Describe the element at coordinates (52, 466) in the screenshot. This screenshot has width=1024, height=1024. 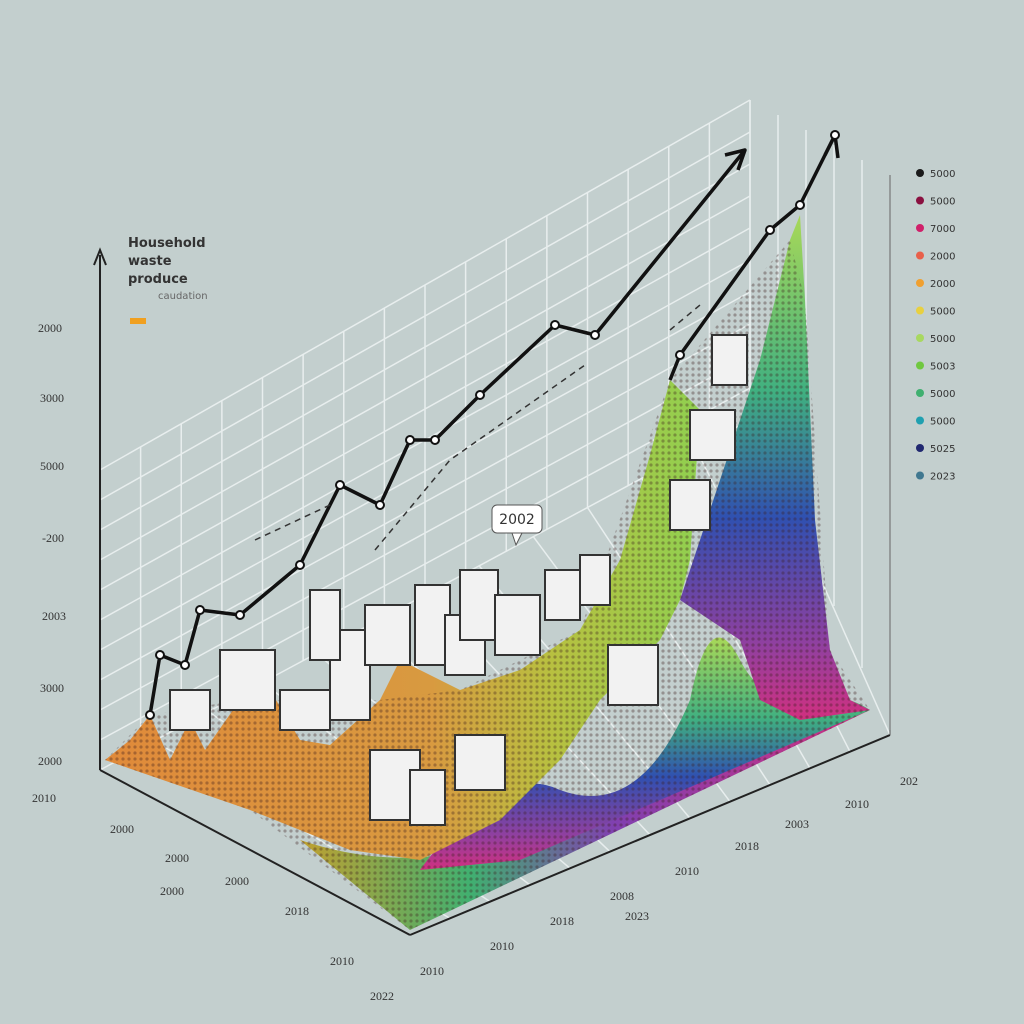
I see `y-label: 5000` at that location.